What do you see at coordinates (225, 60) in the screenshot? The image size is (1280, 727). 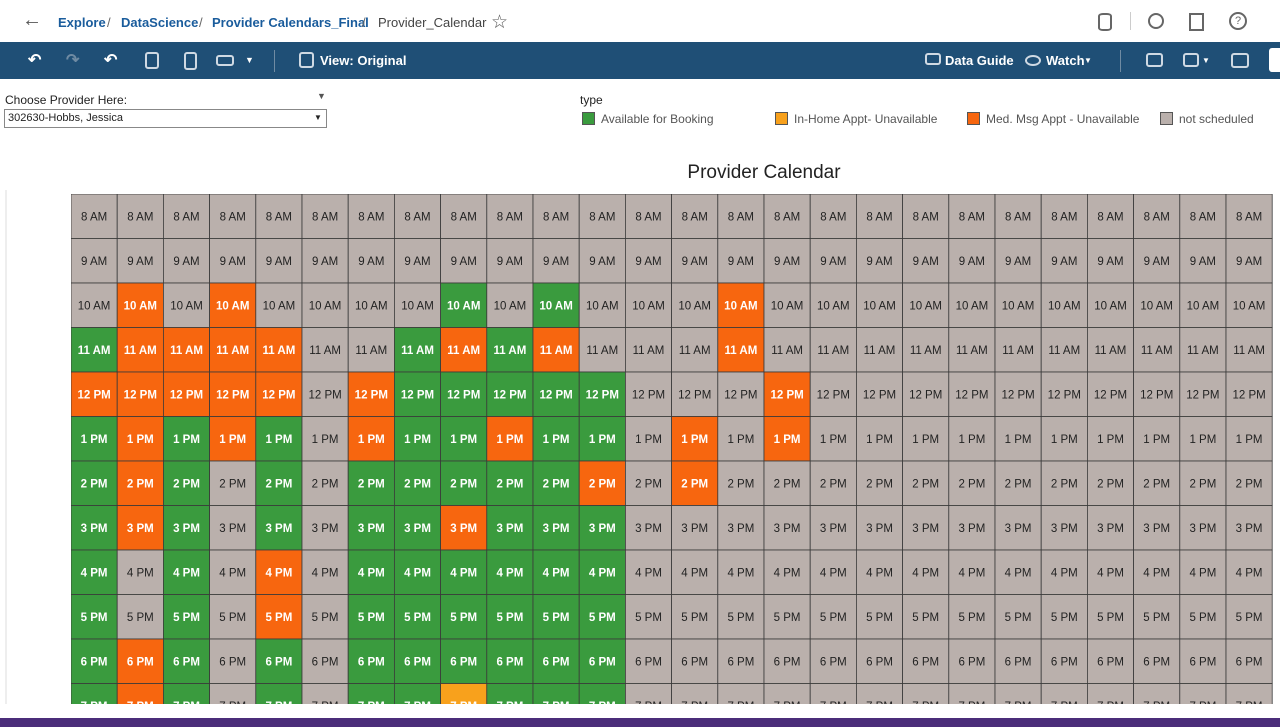 I see `replay` at bounding box center [225, 60].